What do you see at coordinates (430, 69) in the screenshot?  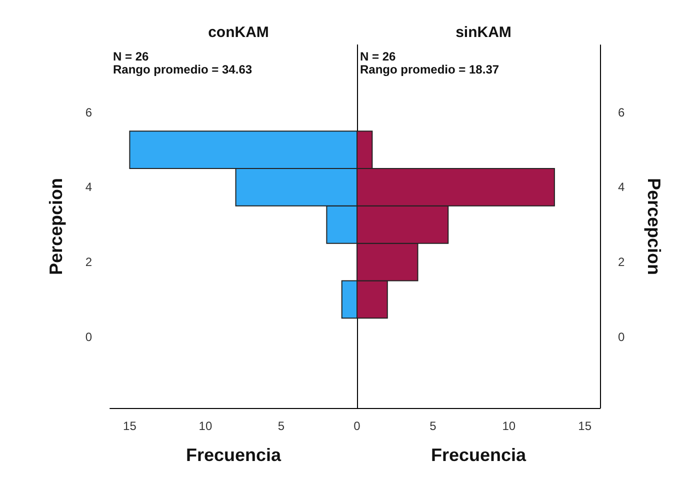 I see `annotation: Rango promedio = 18.37` at bounding box center [430, 69].